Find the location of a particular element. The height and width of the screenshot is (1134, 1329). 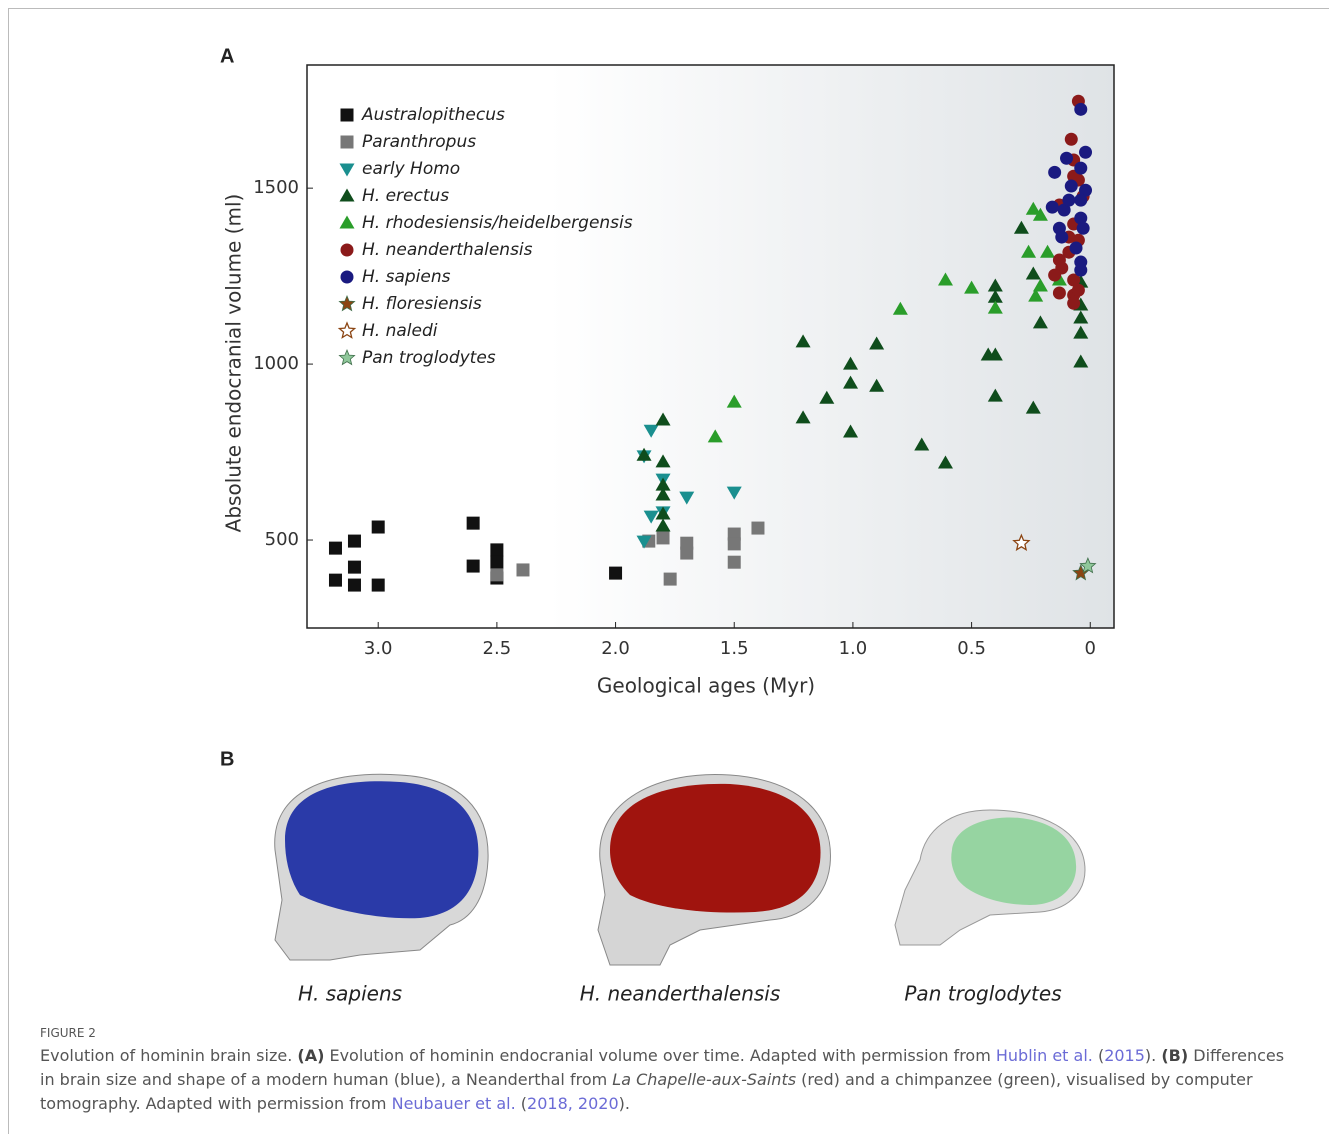

x-tick-label: 3.0 is located at coordinates (378, 648).